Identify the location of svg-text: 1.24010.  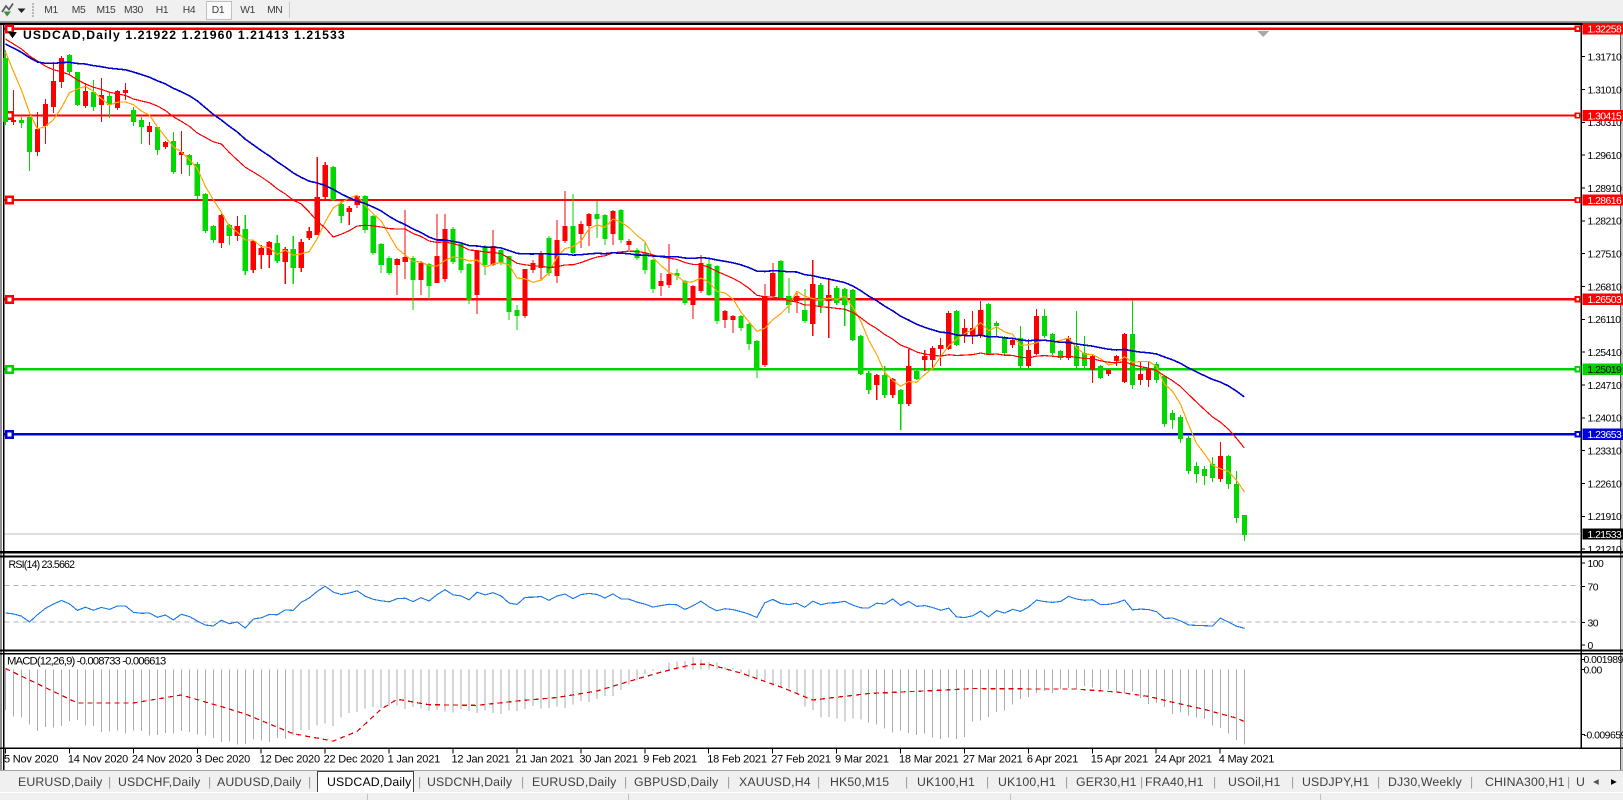
(1605, 419).